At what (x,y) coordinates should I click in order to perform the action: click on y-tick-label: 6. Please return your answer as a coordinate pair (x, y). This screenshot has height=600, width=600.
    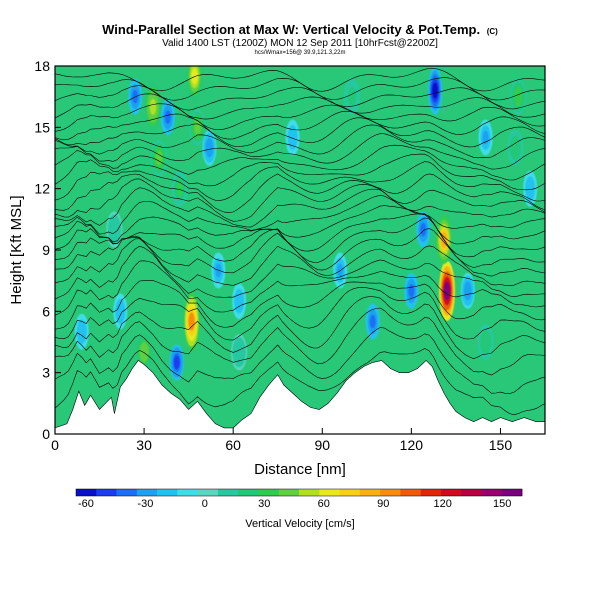
    Looking at the image, I should click on (46, 311).